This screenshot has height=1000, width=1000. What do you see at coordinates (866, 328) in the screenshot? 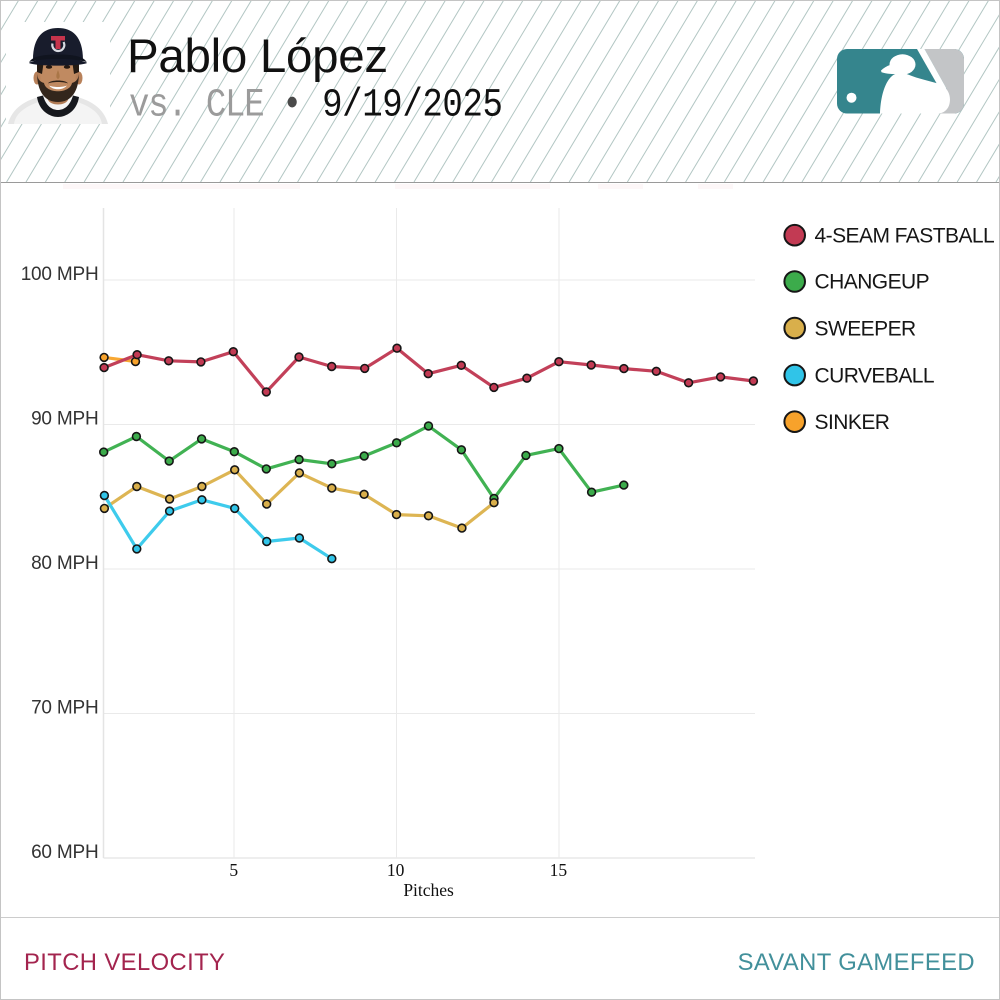
I see `svg-text: SWEEPER` at bounding box center [866, 328].